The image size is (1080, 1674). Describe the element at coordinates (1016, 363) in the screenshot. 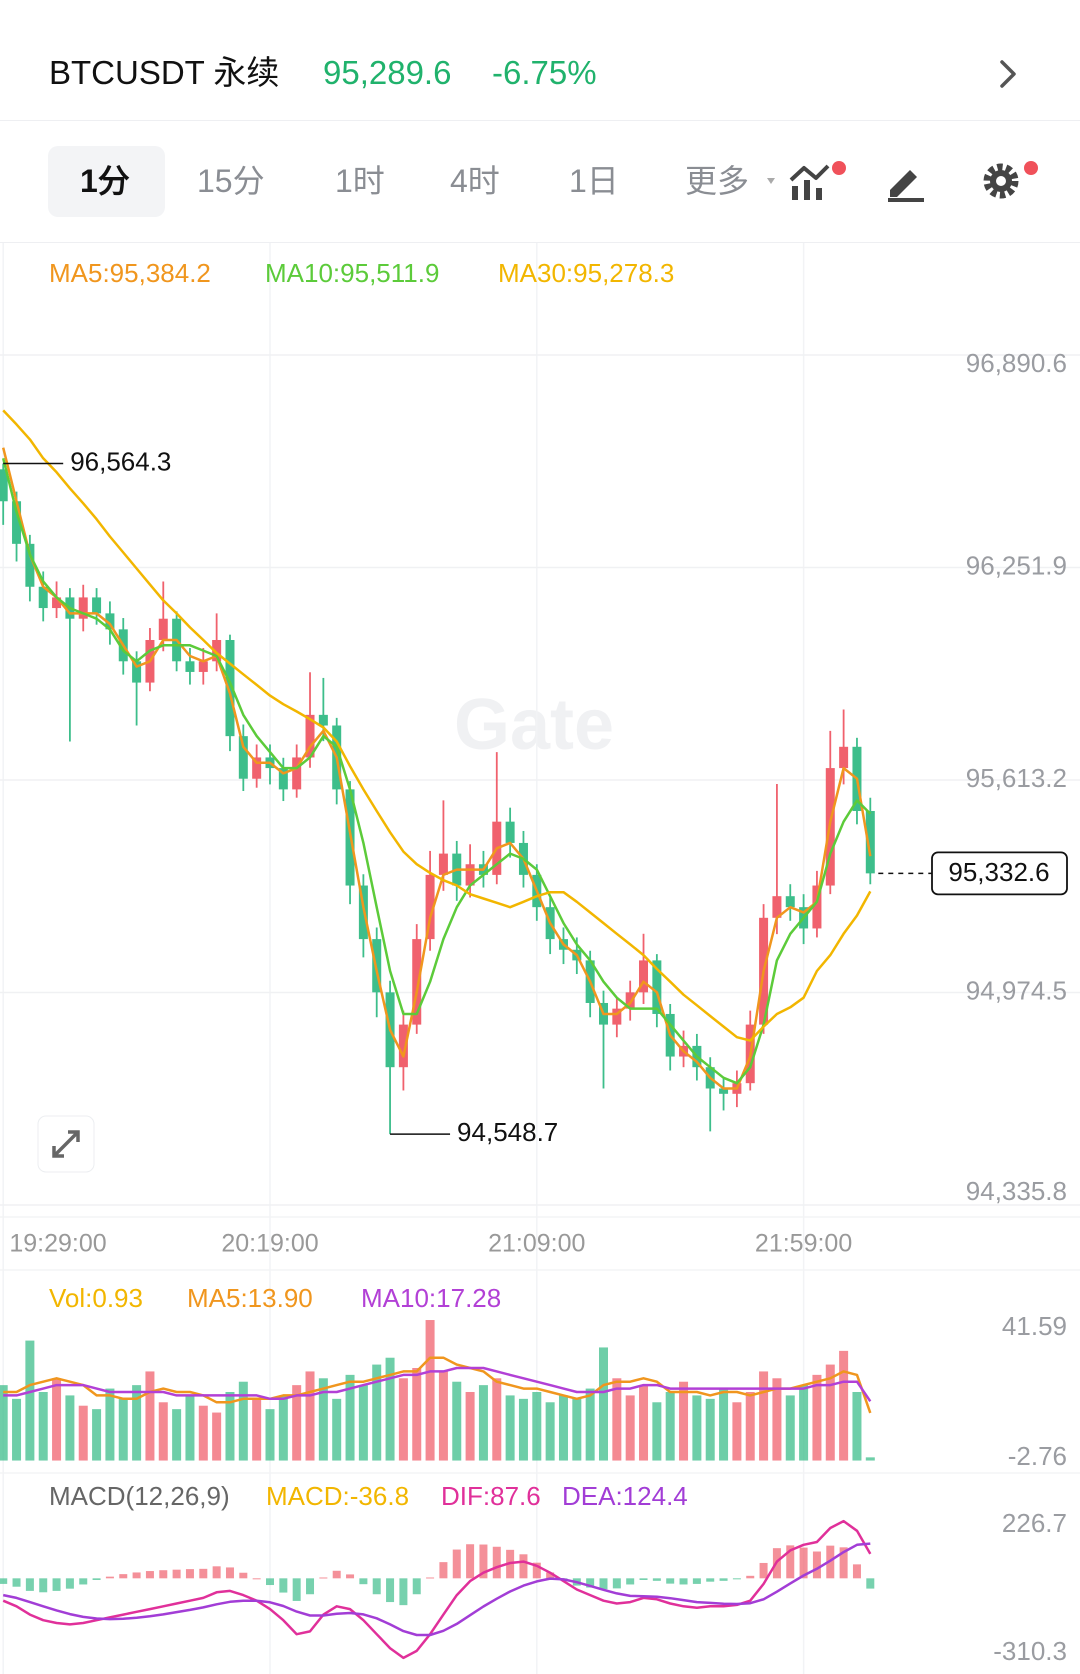

I see `y-tick-label: 96,890.6` at that location.